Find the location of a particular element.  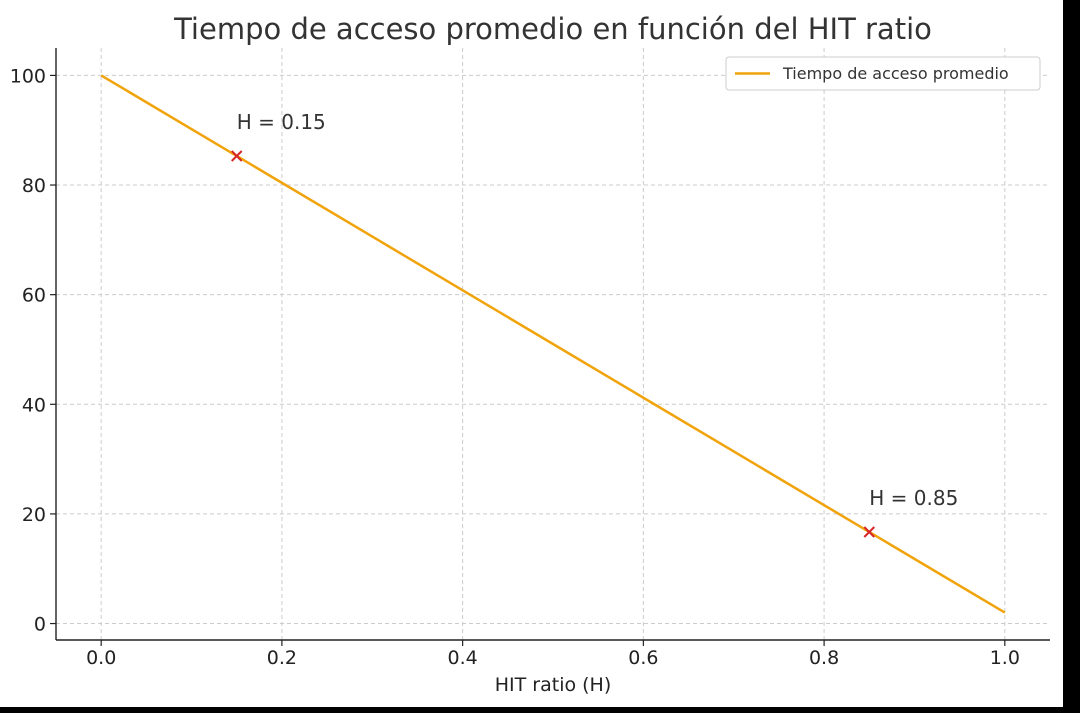

legend-box is located at coordinates (883, 73).